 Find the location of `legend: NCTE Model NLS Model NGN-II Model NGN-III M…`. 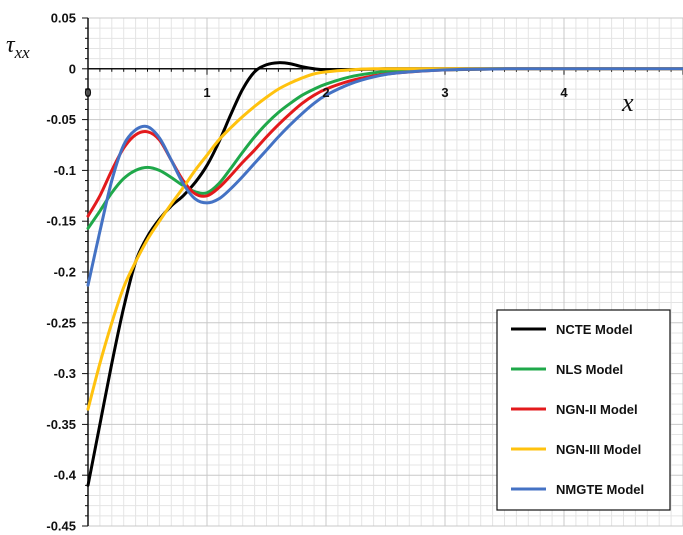

legend: NCTE Model NLS Model NGN-II Model NGN-III M… is located at coordinates (583, 410).